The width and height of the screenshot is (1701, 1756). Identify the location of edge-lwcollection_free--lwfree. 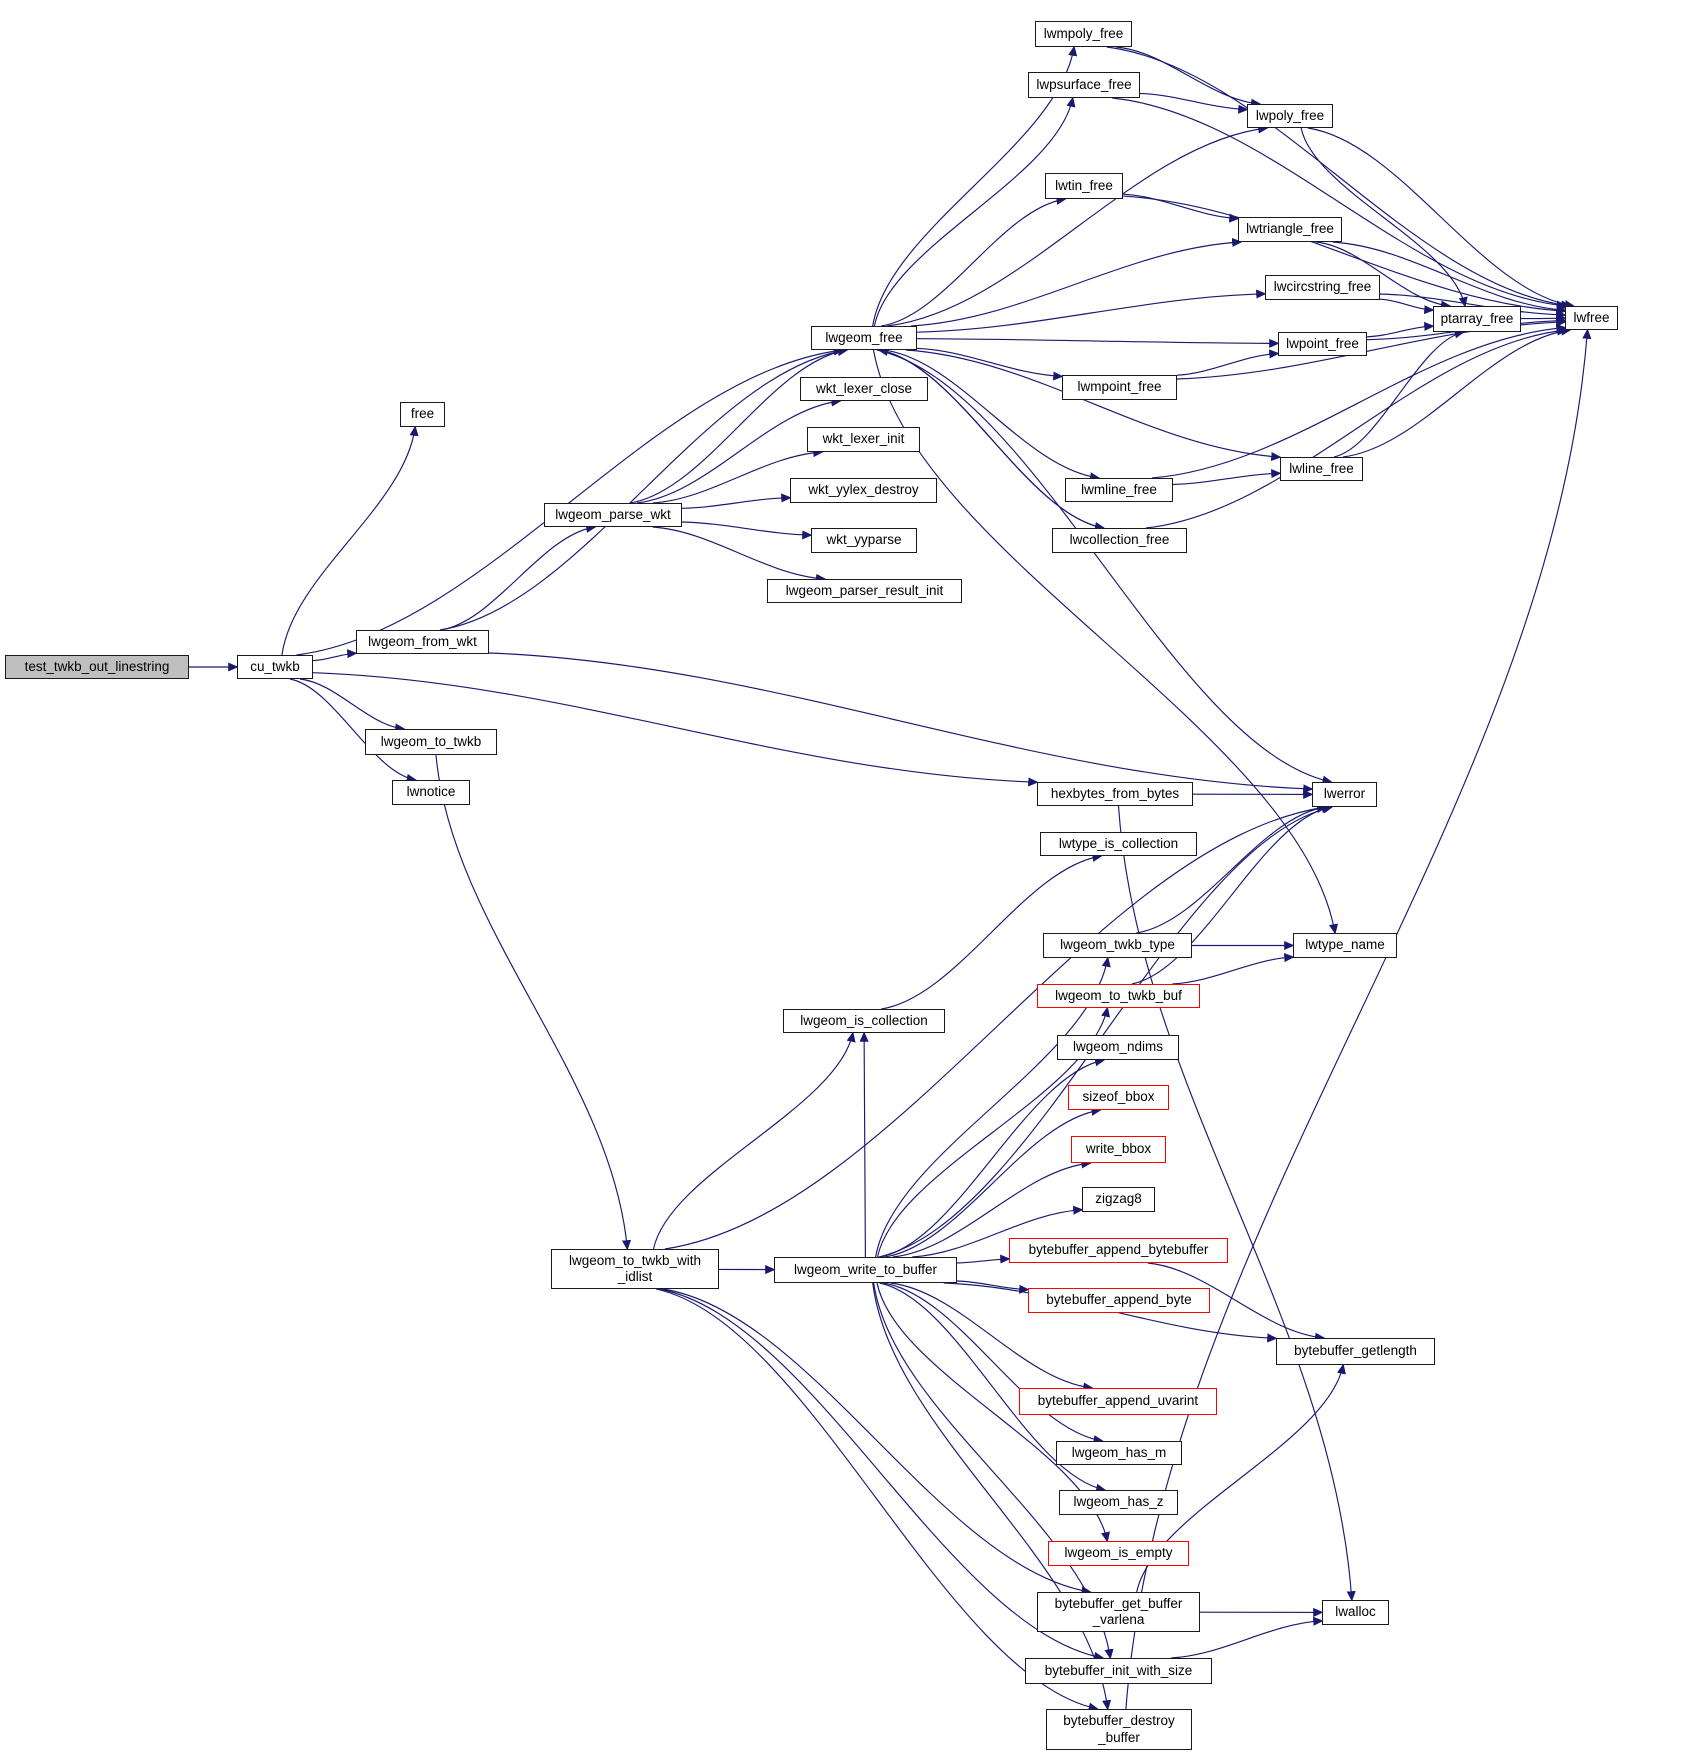
(1356, 427).